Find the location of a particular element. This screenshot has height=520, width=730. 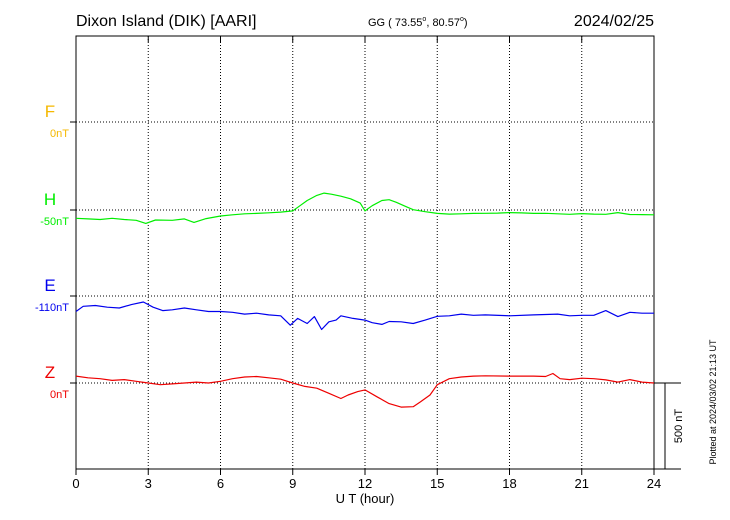

coordinates-label: GG ( 73.55o, 80.57o) is located at coordinates (418, 22).